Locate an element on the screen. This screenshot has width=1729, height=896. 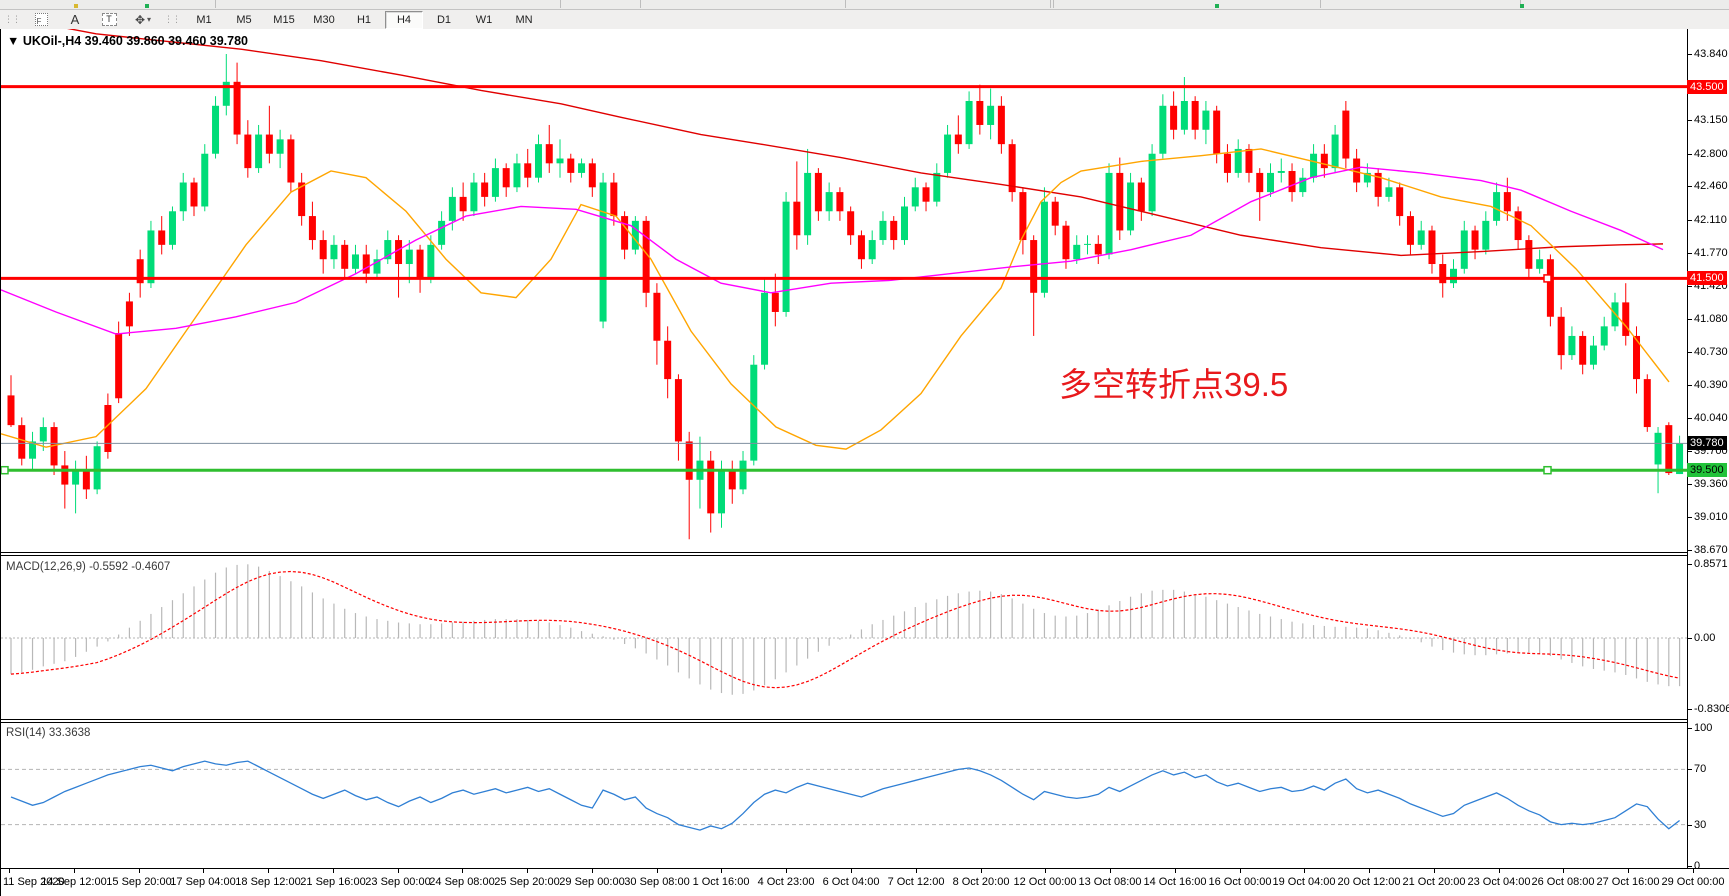
macd-label: MACD(12,26,9) -0.5592 -0.4607 is located at coordinates (88, 567).